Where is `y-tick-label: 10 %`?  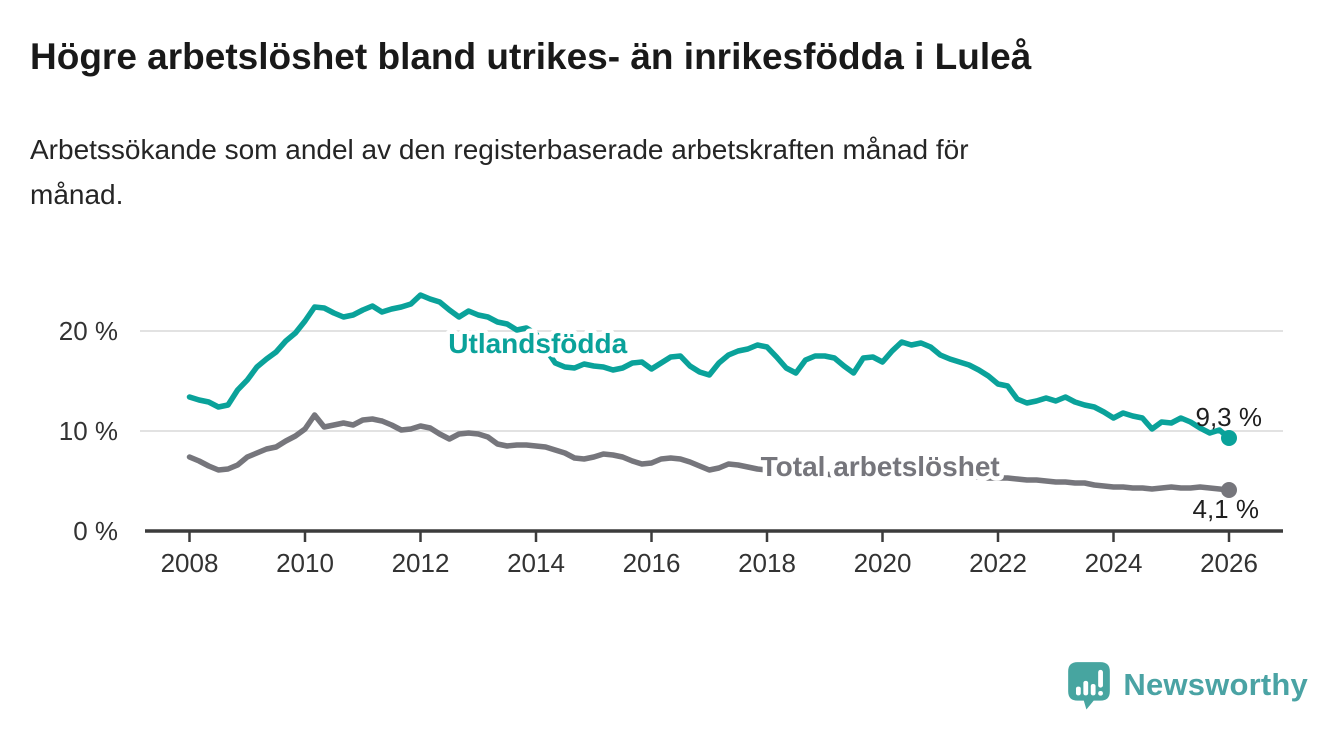
y-tick-label: 10 % is located at coordinates (88, 431).